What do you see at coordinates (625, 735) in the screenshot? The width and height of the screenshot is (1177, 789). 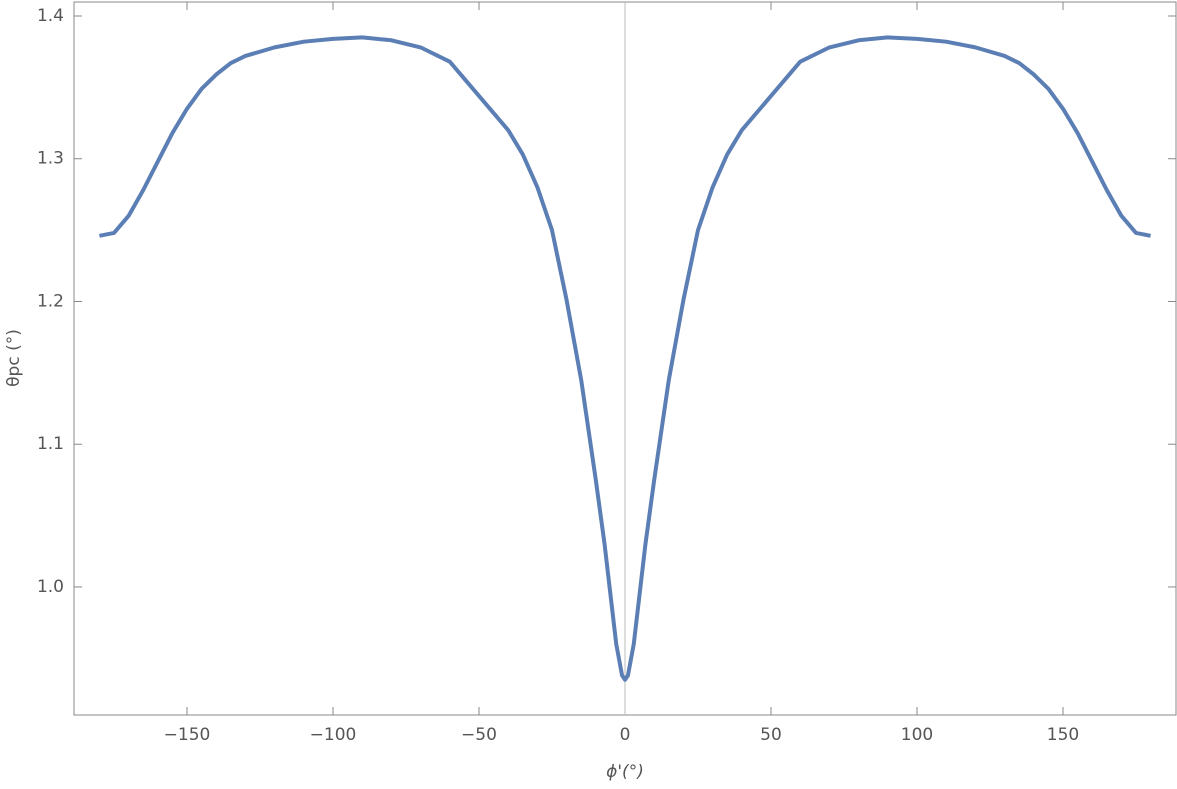 I see `x-tick-label: 0` at bounding box center [625, 735].